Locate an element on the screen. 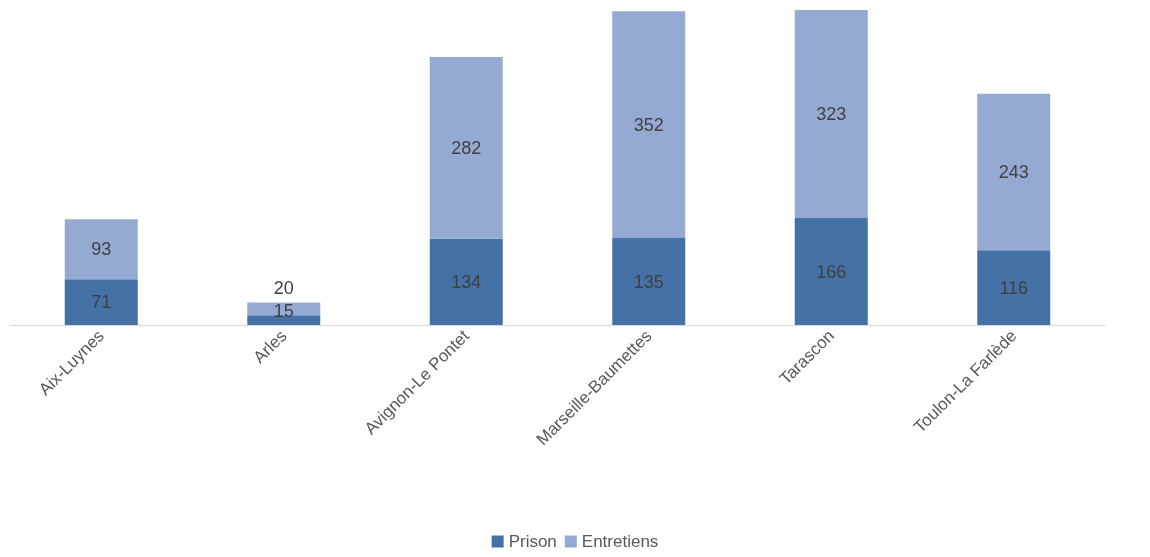 This screenshot has width=1150, height=557. legend-label: Entretiens is located at coordinates (620, 541).